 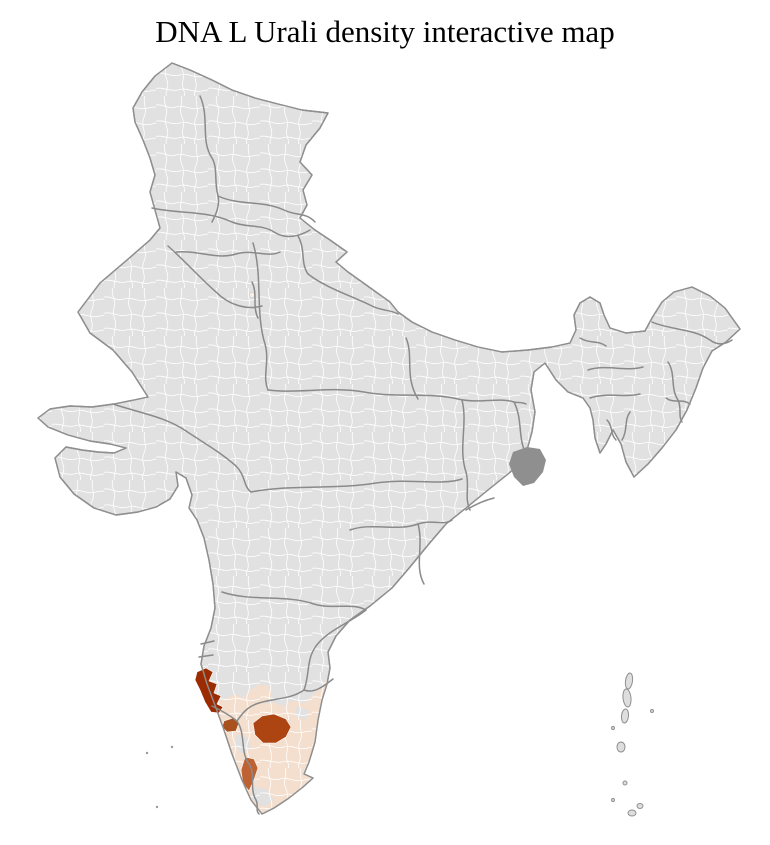 What do you see at coordinates (272, 728) in the screenshot?
I see `density-district-high-central` at bounding box center [272, 728].